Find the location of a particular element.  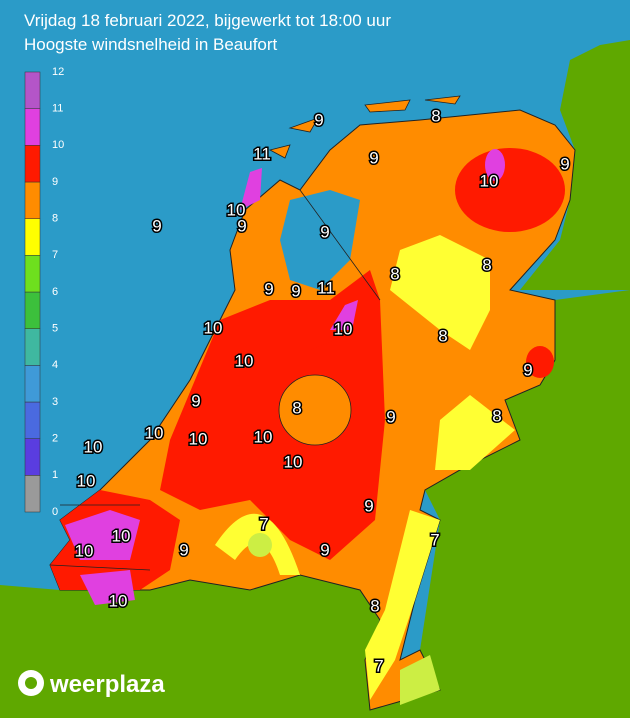

subtitle: Hoogste windsnelheid in Beaufort is located at coordinates (151, 44).